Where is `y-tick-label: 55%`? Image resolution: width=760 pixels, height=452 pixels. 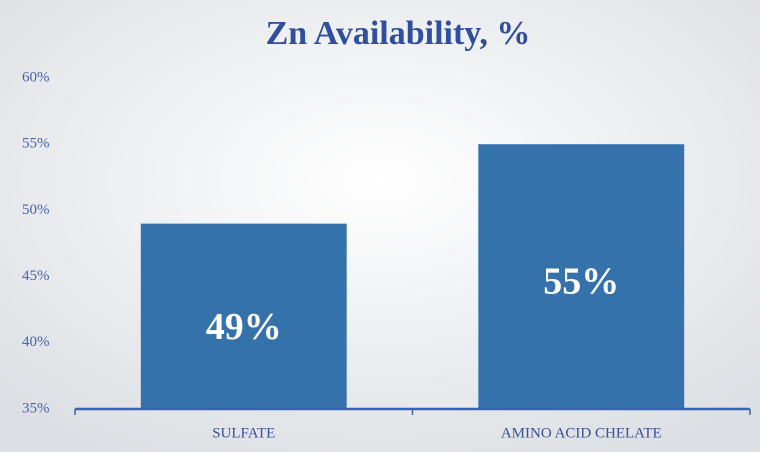
y-tick-label: 55% is located at coordinates (36, 144).